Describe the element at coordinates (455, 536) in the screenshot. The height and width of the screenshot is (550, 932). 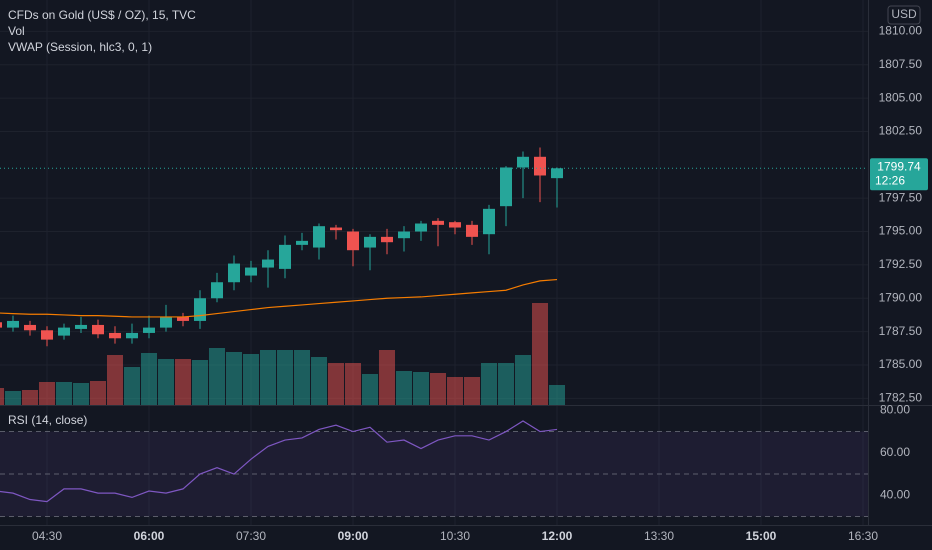
I see `x-tick-label: 10:30` at that location.